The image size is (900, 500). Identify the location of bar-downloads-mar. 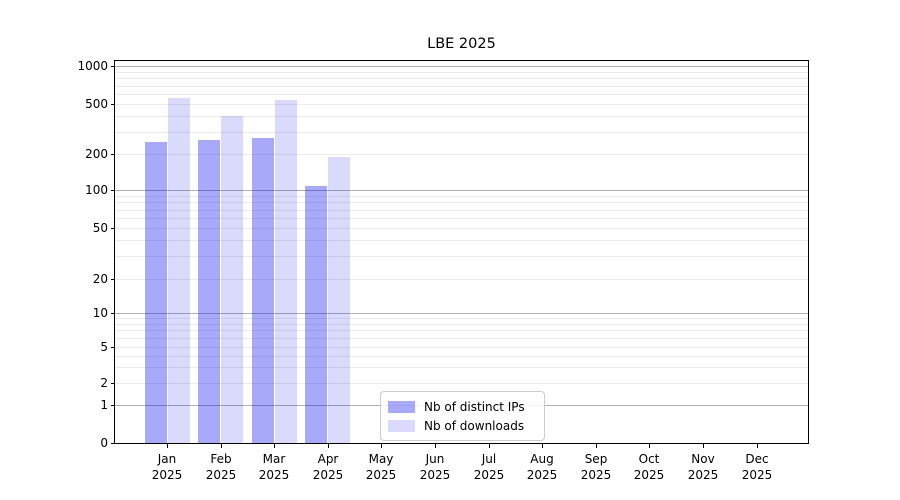
(285, 271).